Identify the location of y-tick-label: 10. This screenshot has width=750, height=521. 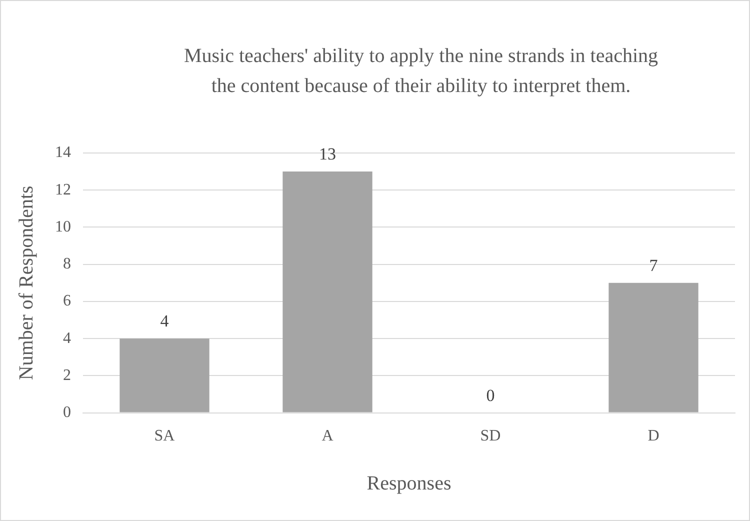
(63, 227).